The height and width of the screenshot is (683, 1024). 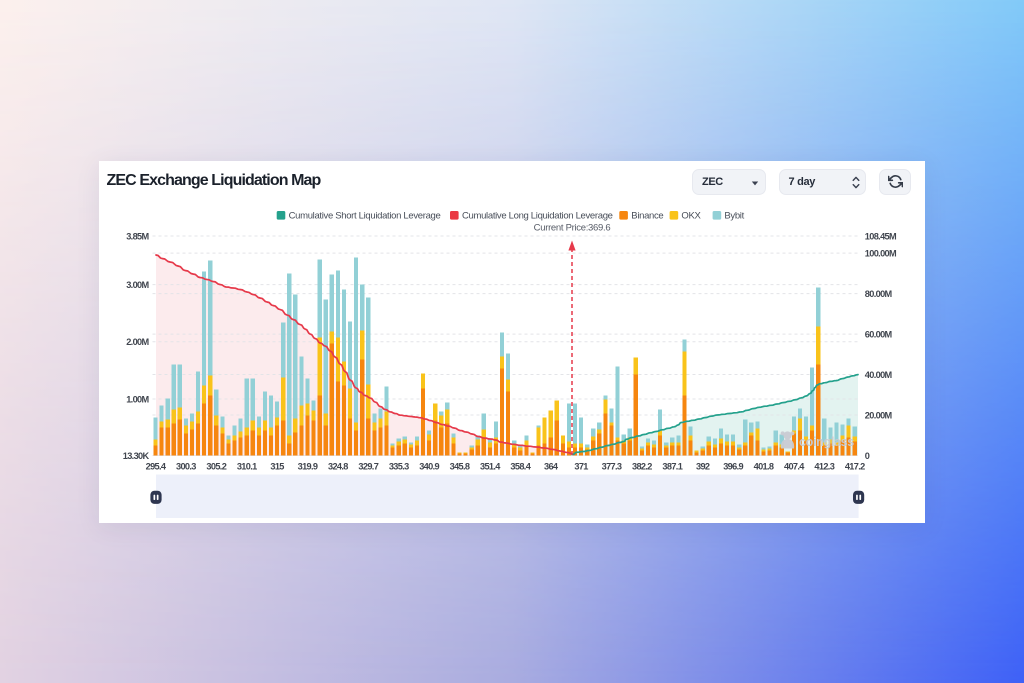 I want to click on svg-text: 108.45M, so click(x=881, y=236).